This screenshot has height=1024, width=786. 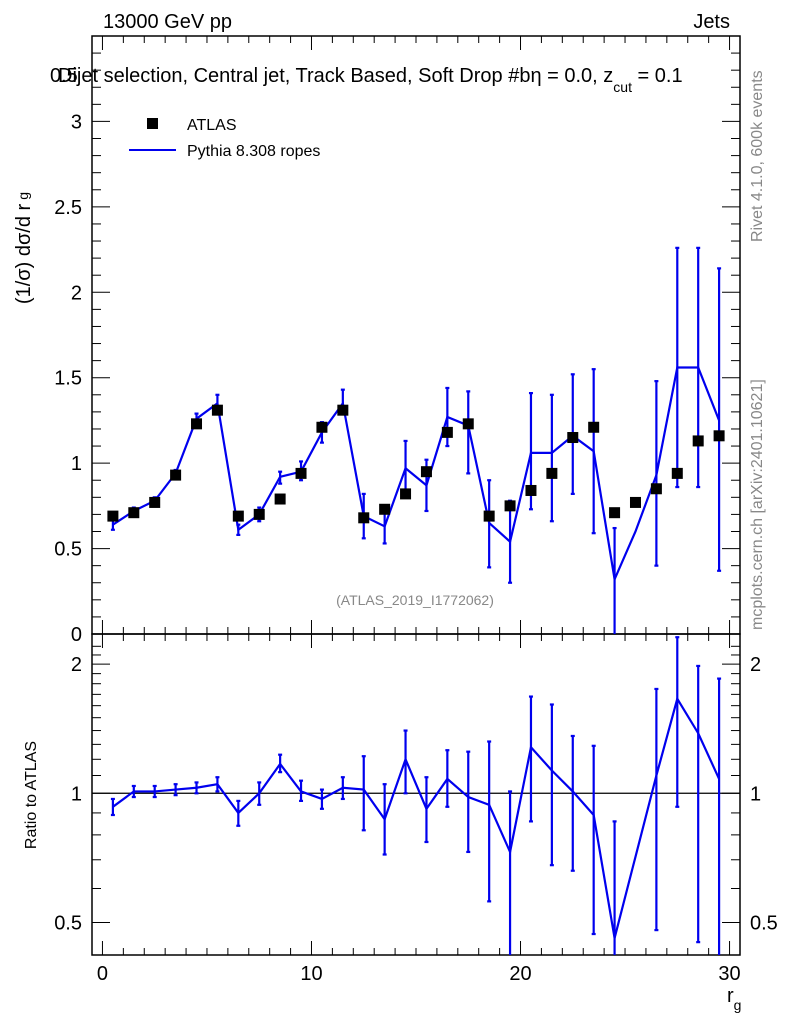 I want to click on main-ylabel: (1/σ) dσ/d r g, so click(x=24, y=248).